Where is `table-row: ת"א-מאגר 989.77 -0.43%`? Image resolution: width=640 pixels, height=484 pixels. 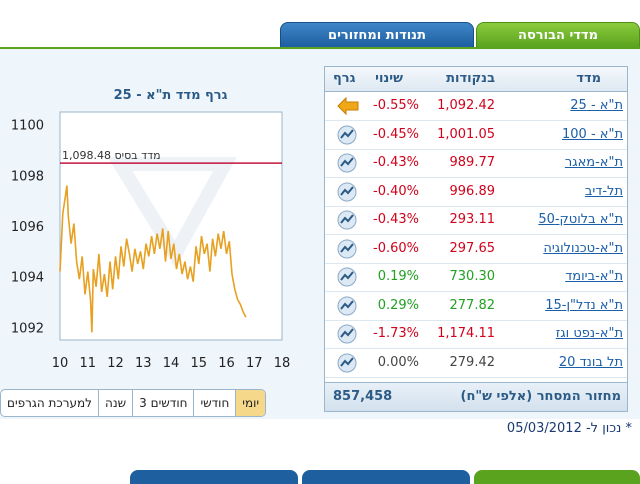
table-row: ת"א-מאגר 989.77 -0.43% is located at coordinates (476, 163).